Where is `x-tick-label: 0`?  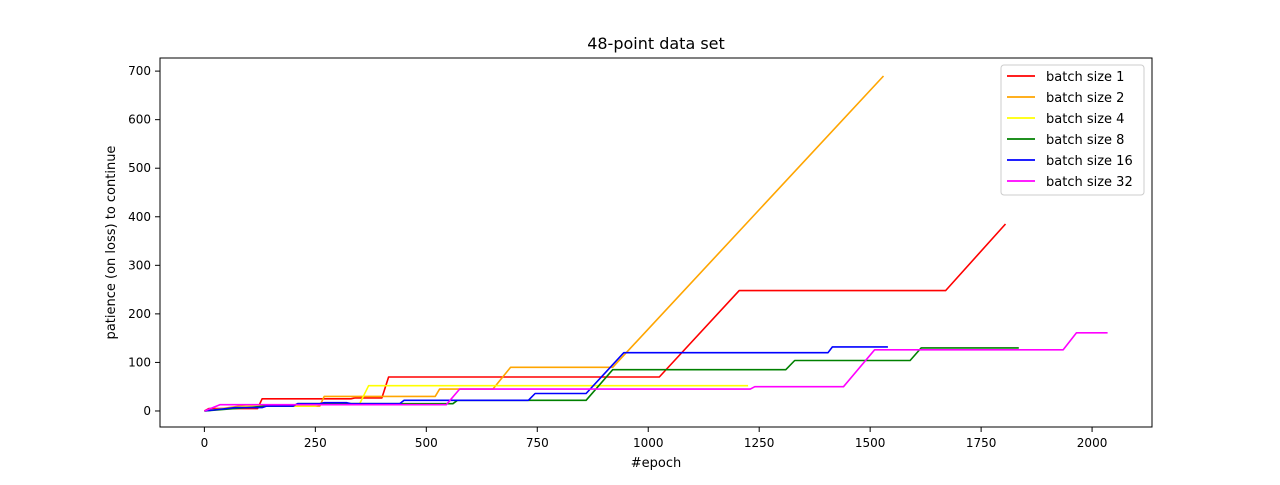
x-tick-label: 0 is located at coordinates (205, 443).